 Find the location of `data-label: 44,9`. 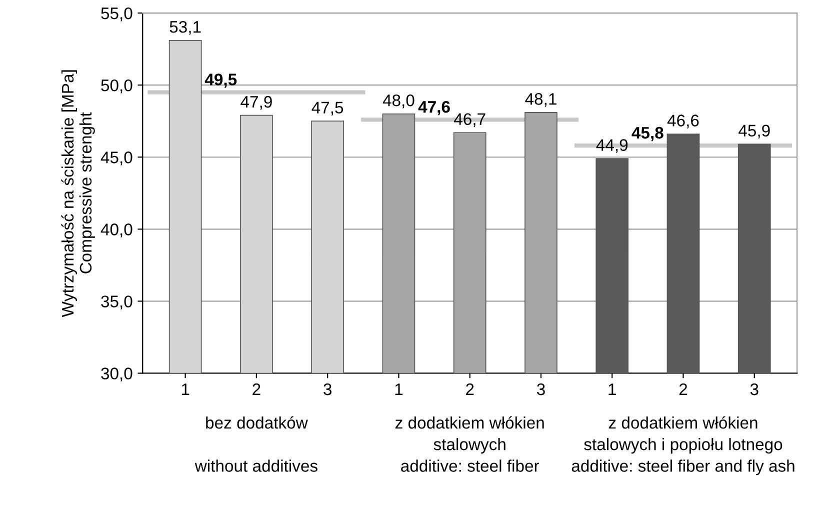

data-label: 44,9 is located at coordinates (612, 146).